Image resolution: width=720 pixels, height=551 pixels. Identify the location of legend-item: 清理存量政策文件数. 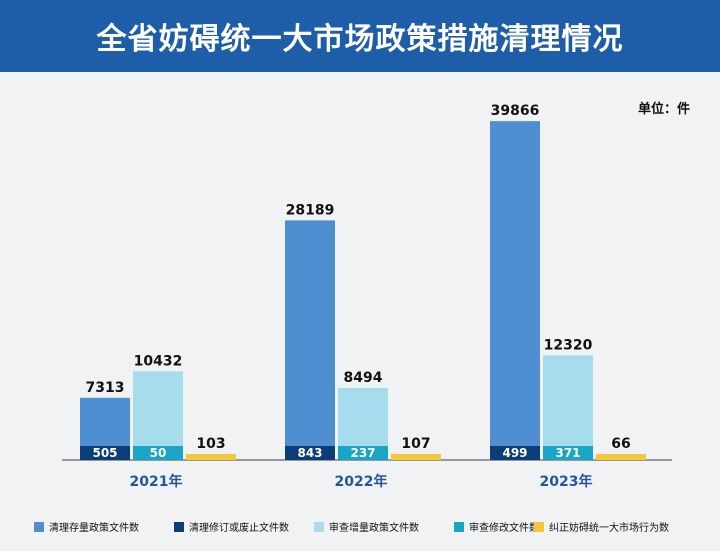
(86, 526).